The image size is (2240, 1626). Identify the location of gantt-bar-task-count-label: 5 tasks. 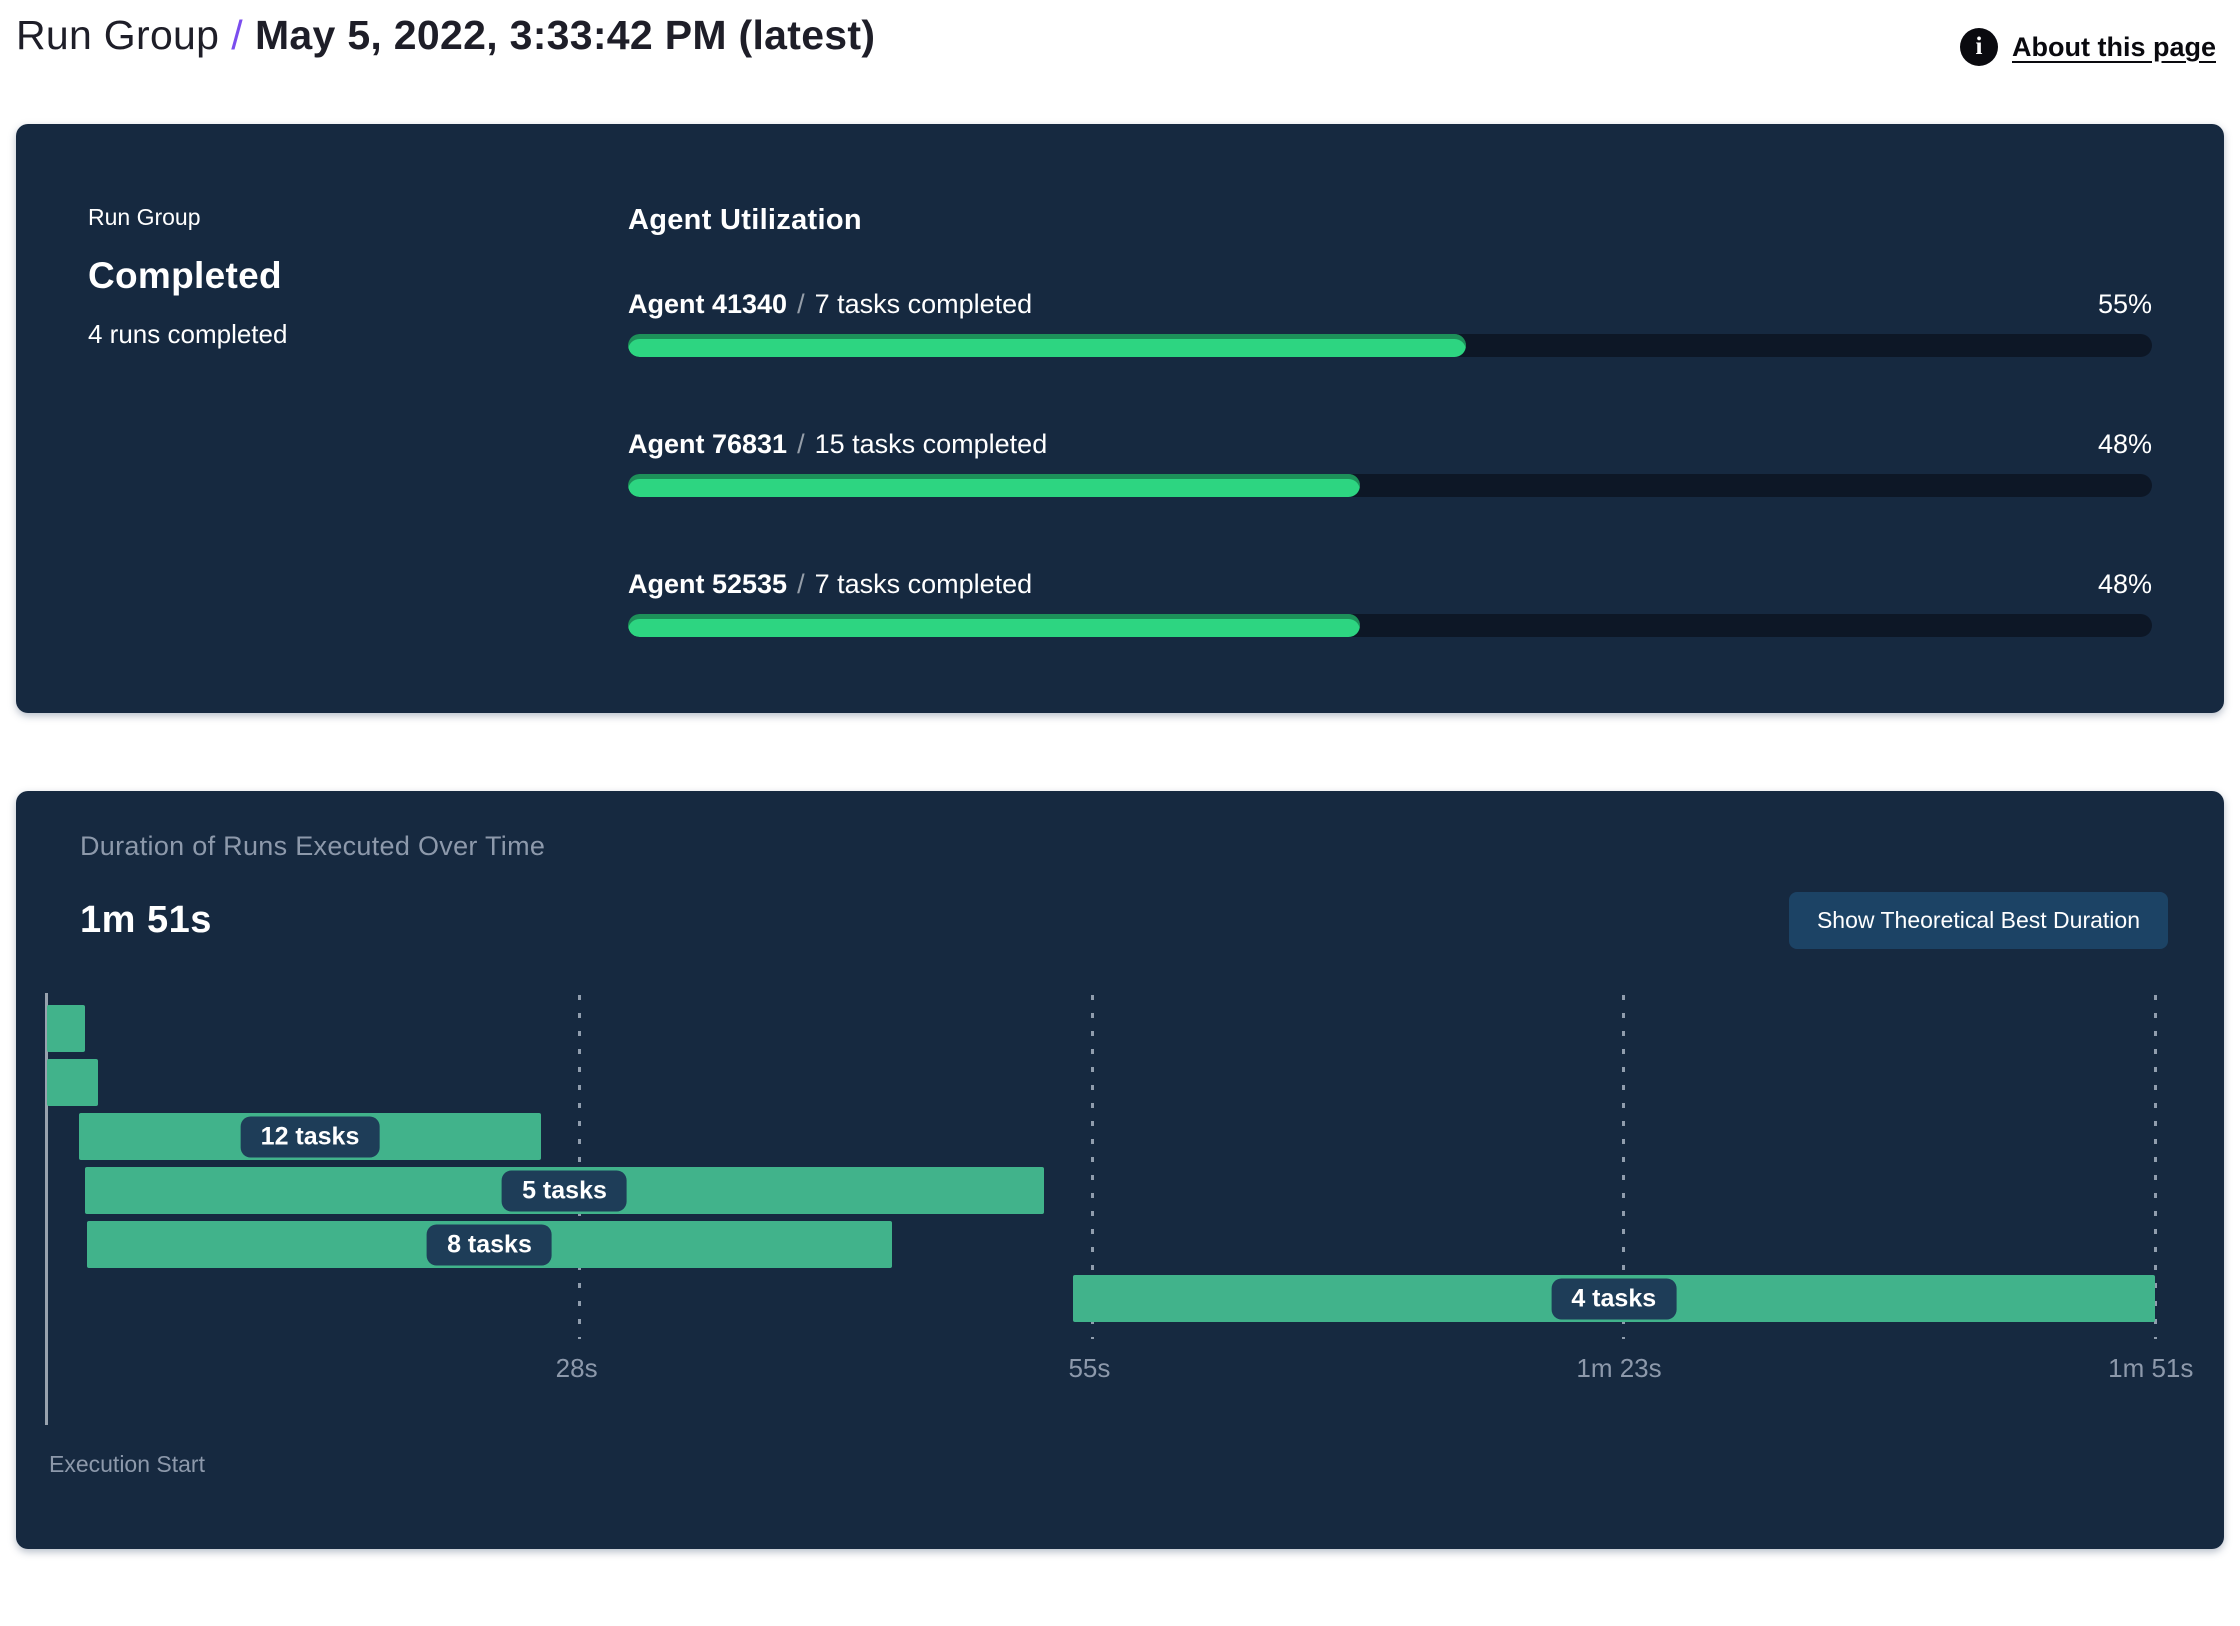
(564, 1190).